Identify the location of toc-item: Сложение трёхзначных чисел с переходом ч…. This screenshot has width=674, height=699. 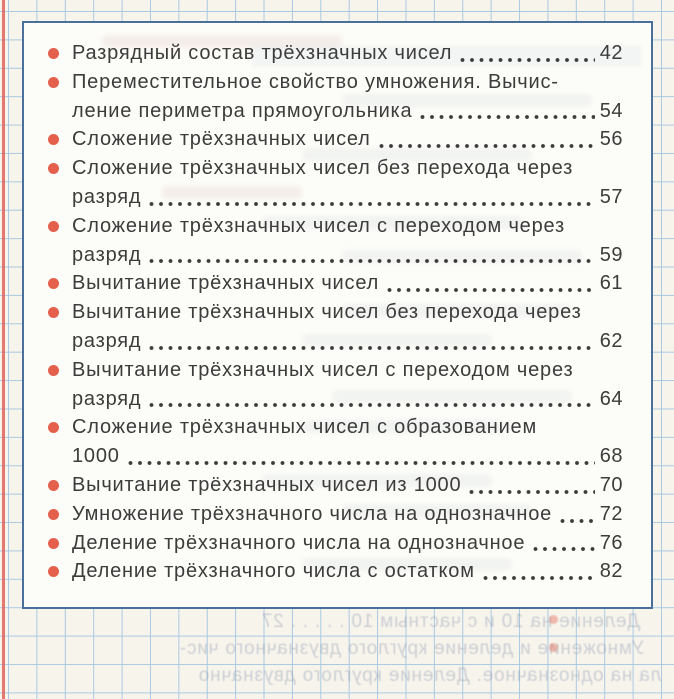
(335, 241).